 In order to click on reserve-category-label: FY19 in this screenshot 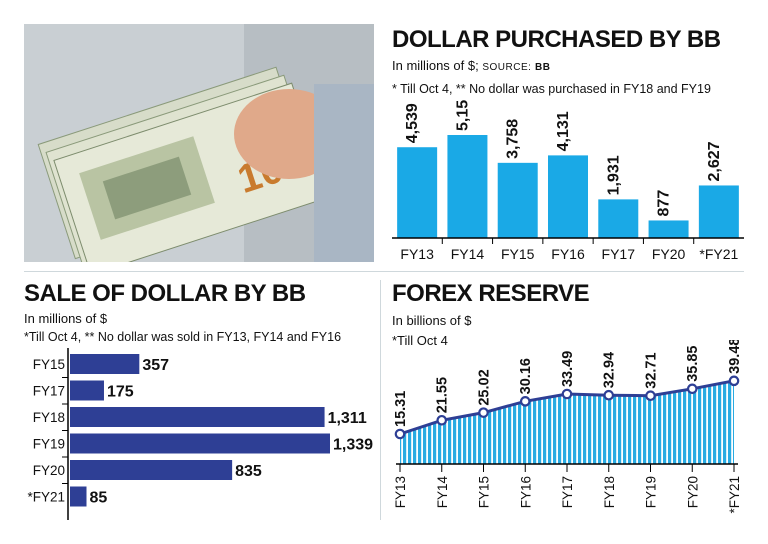, I will do `click(651, 492)`.